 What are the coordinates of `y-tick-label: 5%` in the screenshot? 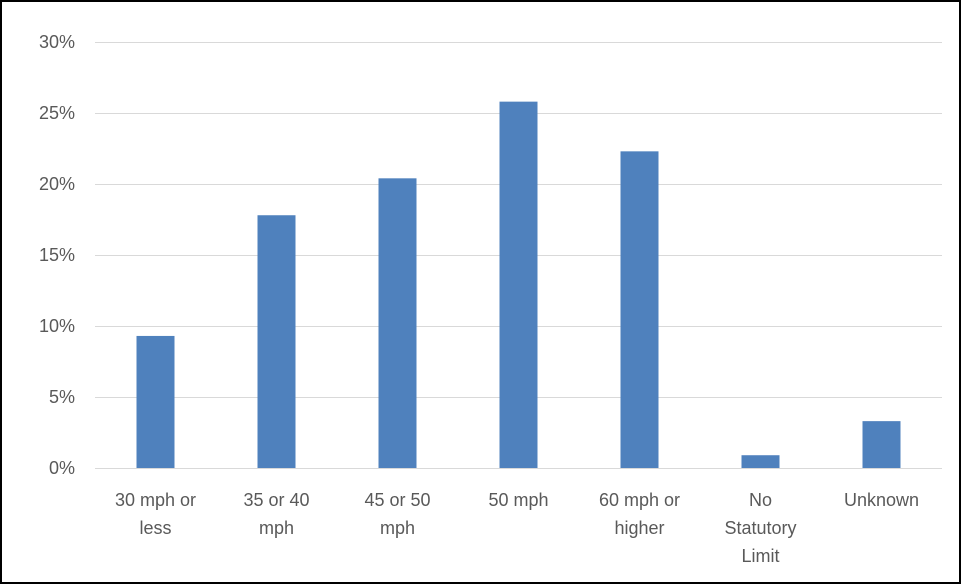 It's located at (62, 397).